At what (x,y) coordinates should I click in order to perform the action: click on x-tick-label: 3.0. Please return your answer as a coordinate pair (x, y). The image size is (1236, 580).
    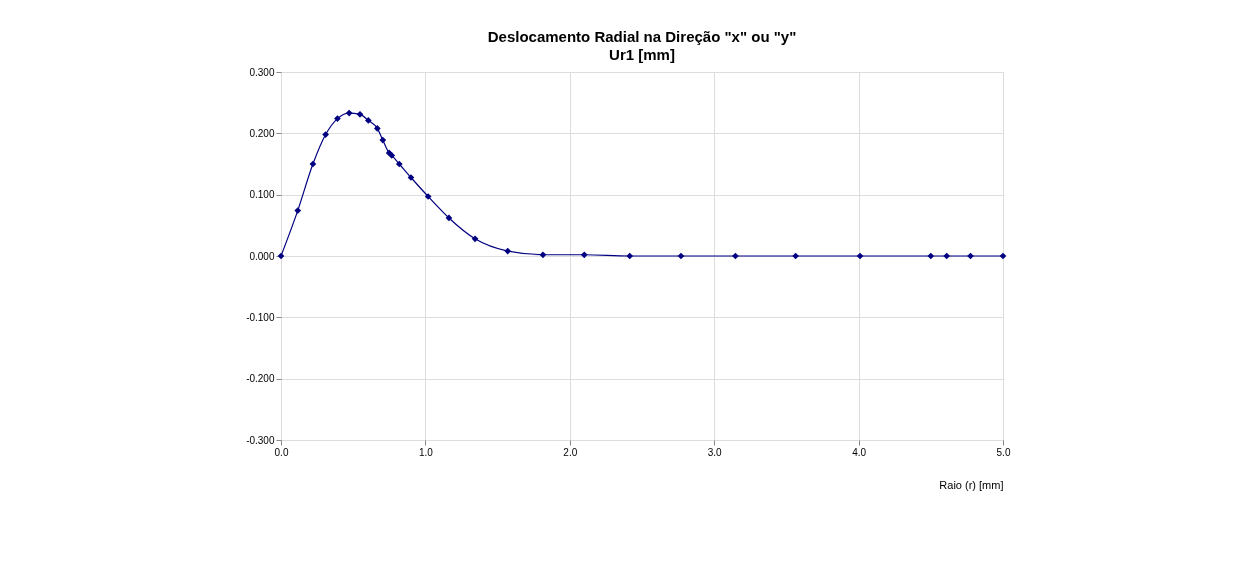
    Looking at the image, I should click on (715, 452).